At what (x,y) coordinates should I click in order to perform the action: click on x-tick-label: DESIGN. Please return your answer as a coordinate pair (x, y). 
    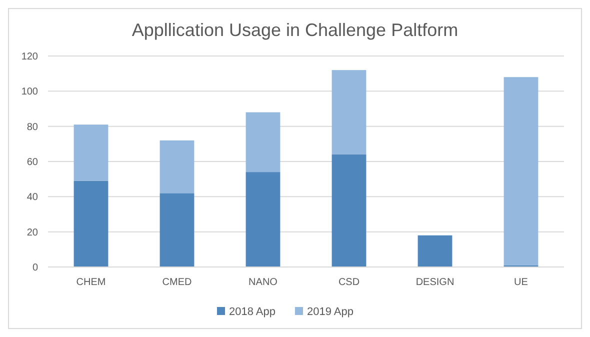
    Looking at the image, I should click on (435, 282).